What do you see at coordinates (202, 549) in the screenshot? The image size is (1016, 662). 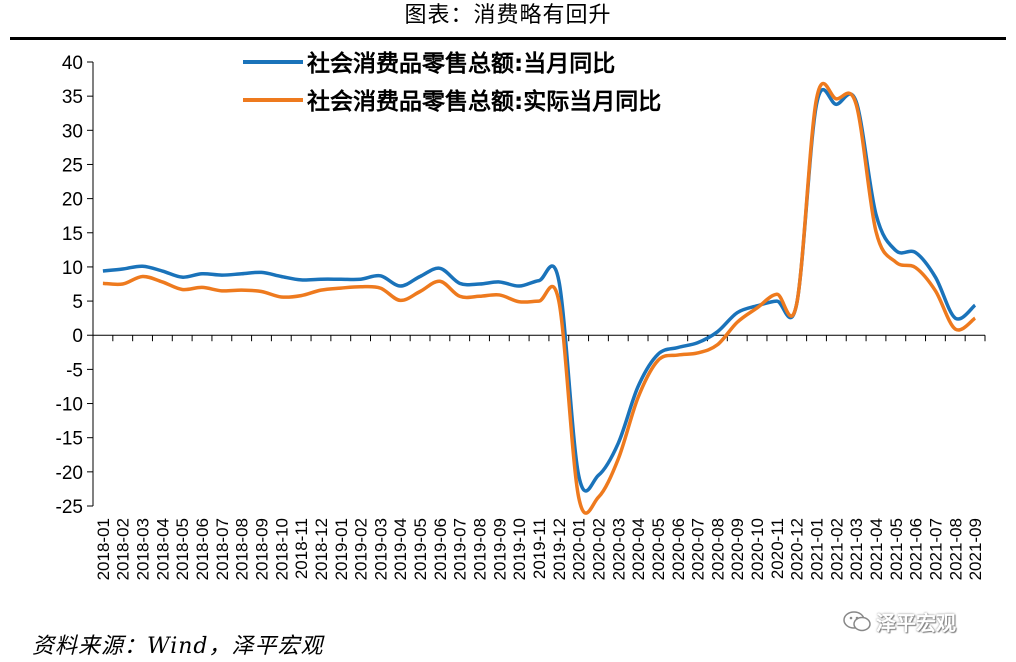 I see `x-tick-label: 2018-06` at bounding box center [202, 549].